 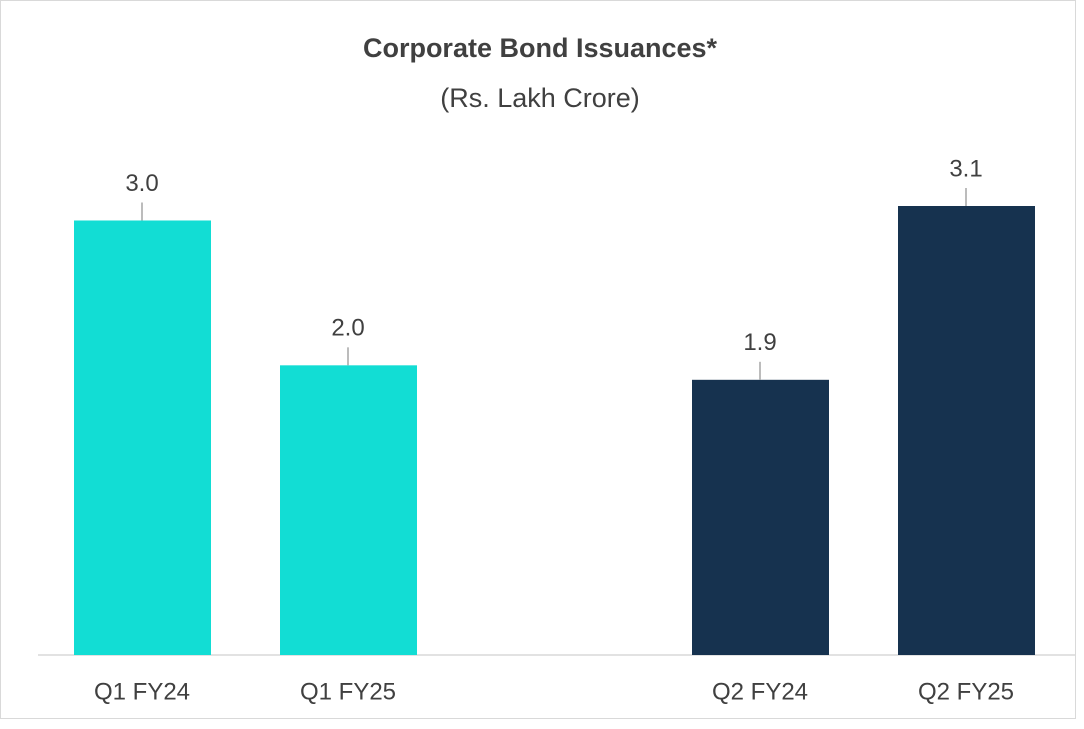 I want to click on x-tick-label: Q1 FY25, so click(x=348, y=691).